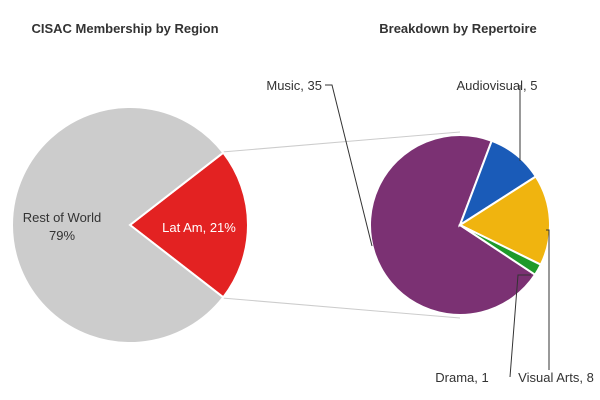 The width and height of the screenshot is (600, 400). What do you see at coordinates (458, 28) in the screenshot?
I see `right-chart-title: Breakdown by Repertoire` at bounding box center [458, 28].